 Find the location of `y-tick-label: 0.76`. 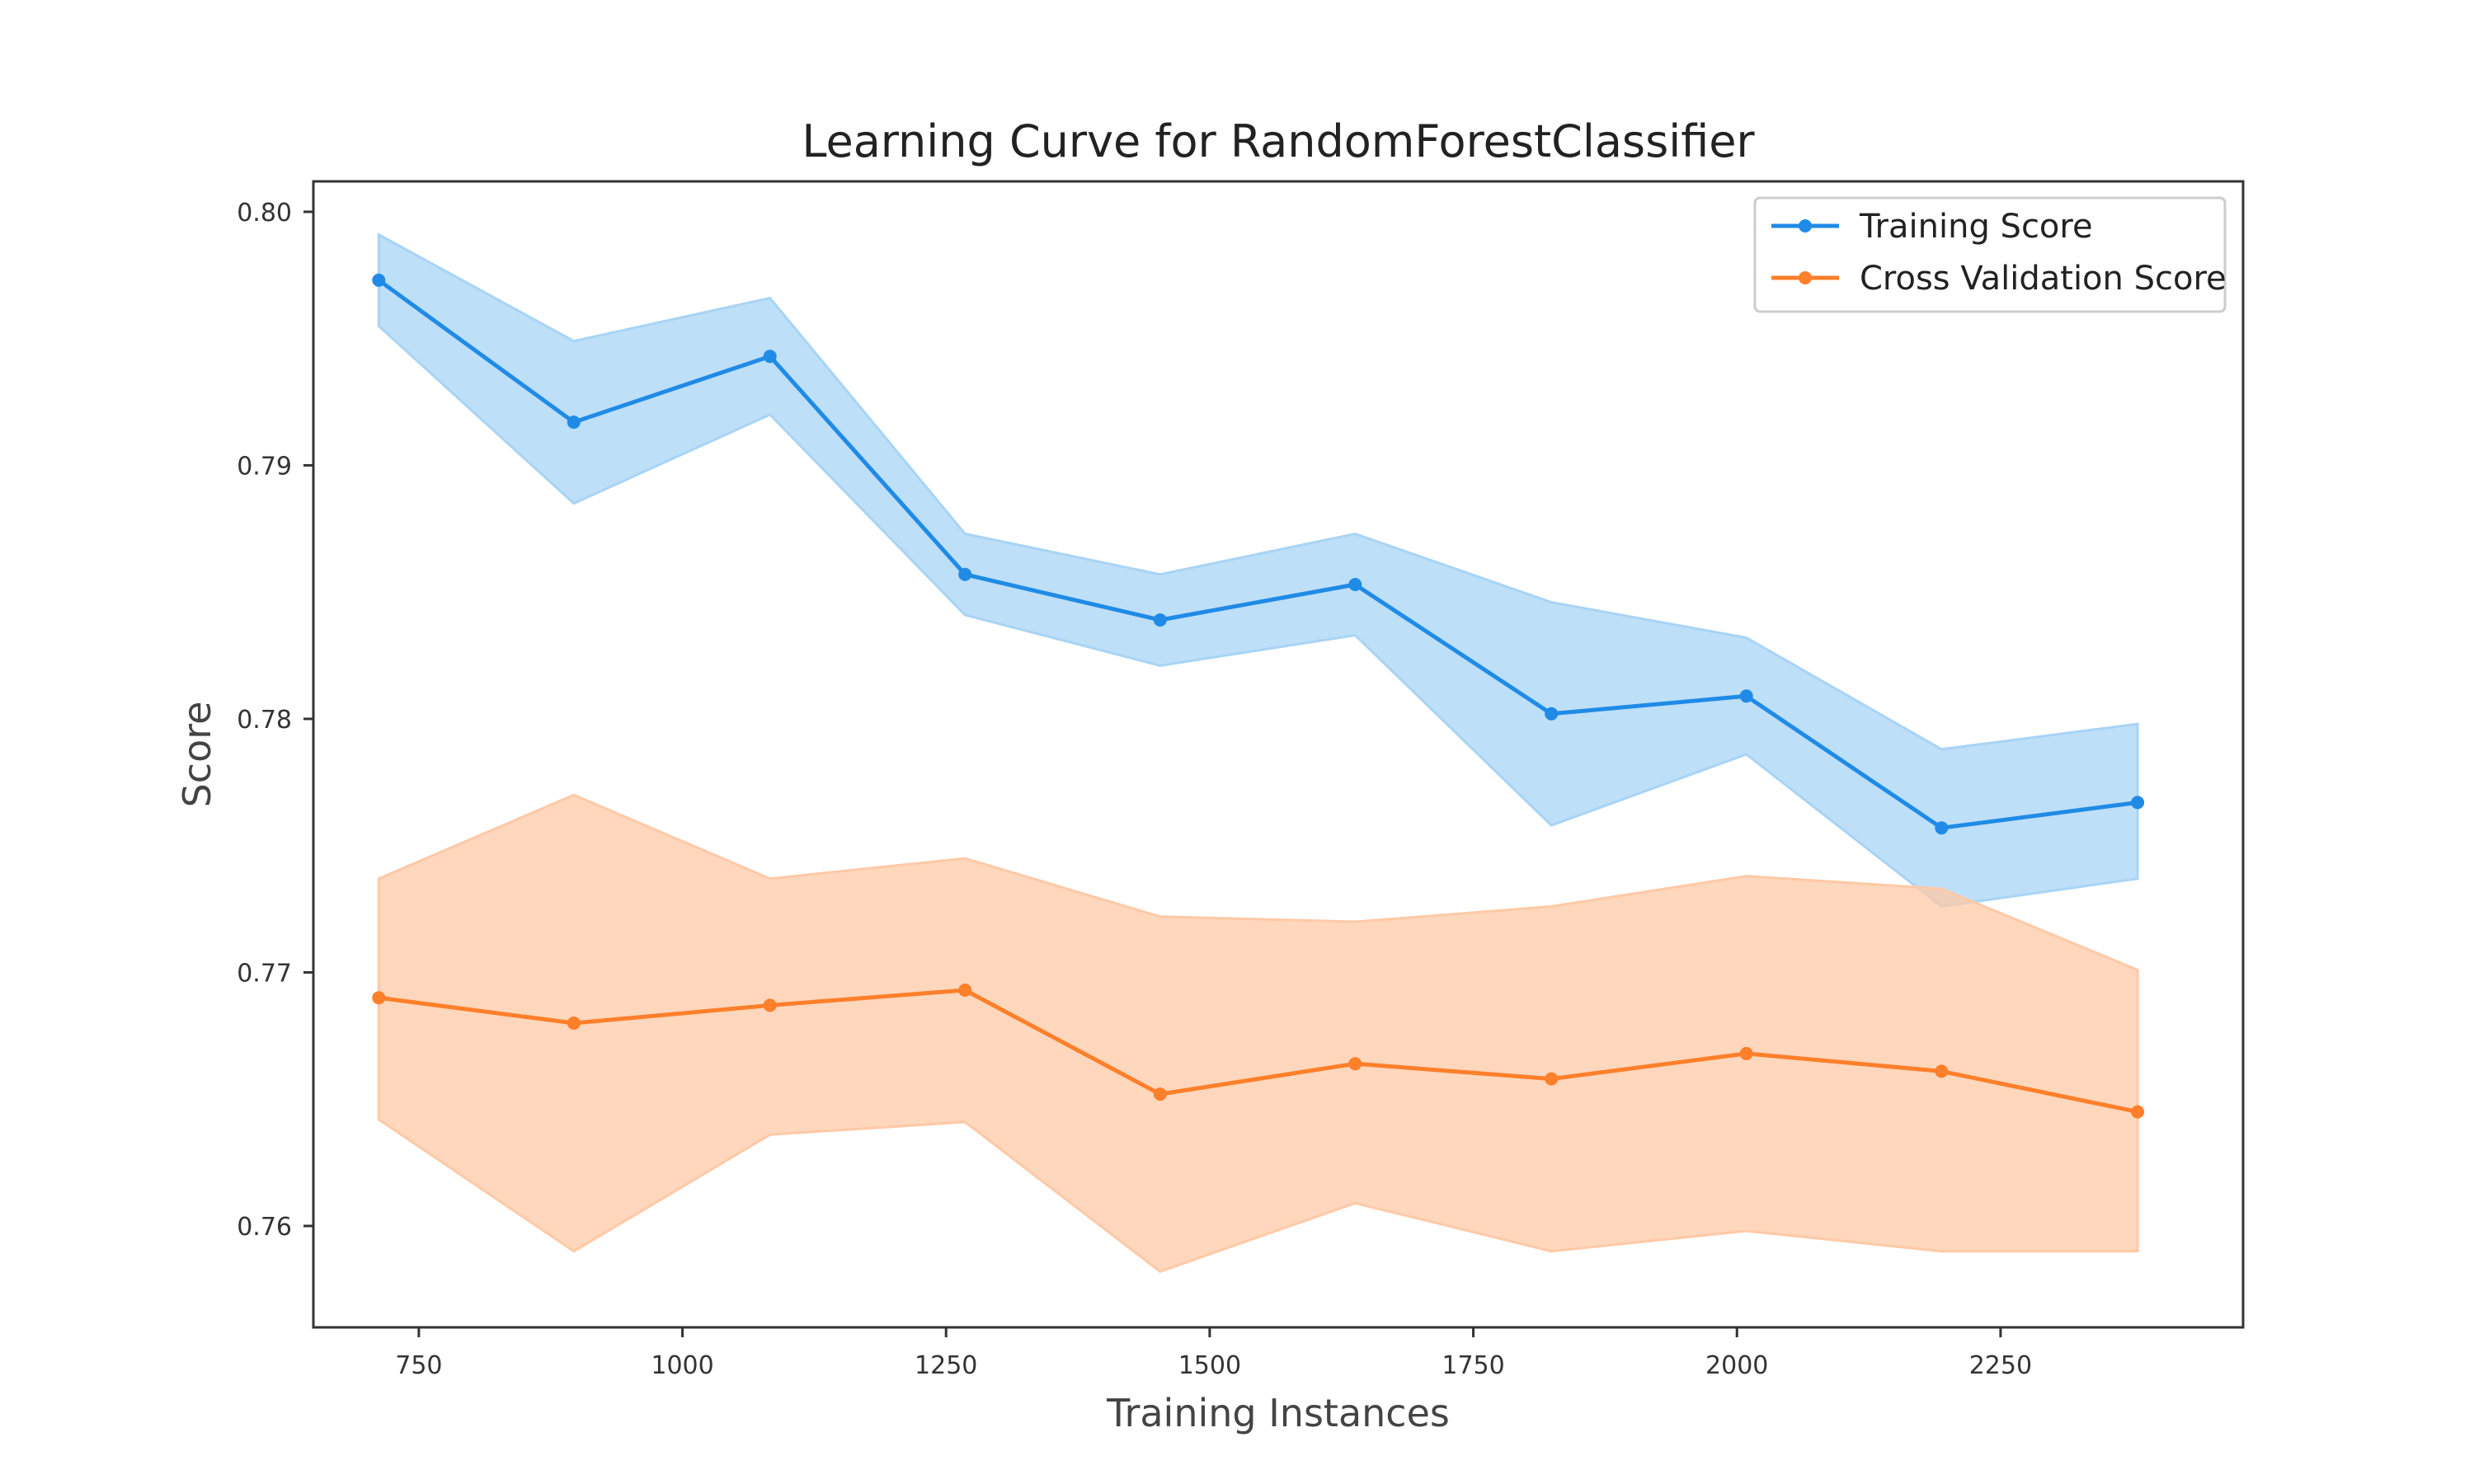

y-tick-label: 0.76 is located at coordinates (264, 1227).